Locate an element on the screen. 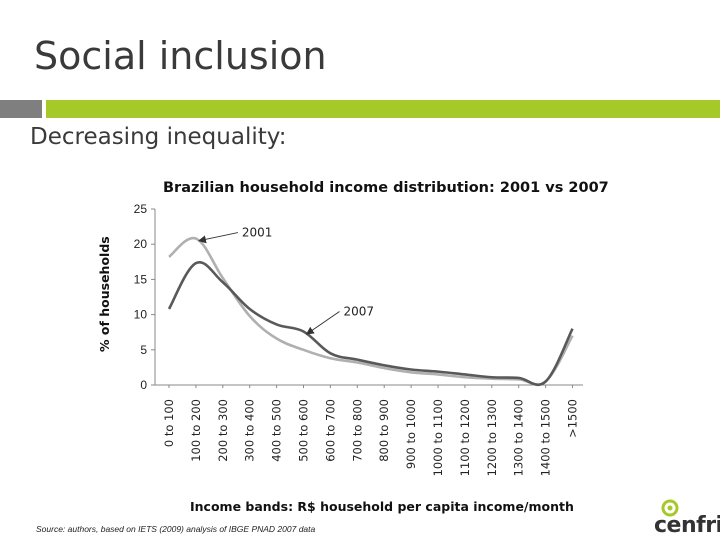  x-tick-label: 200 to 300 is located at coordinates (223, 430).